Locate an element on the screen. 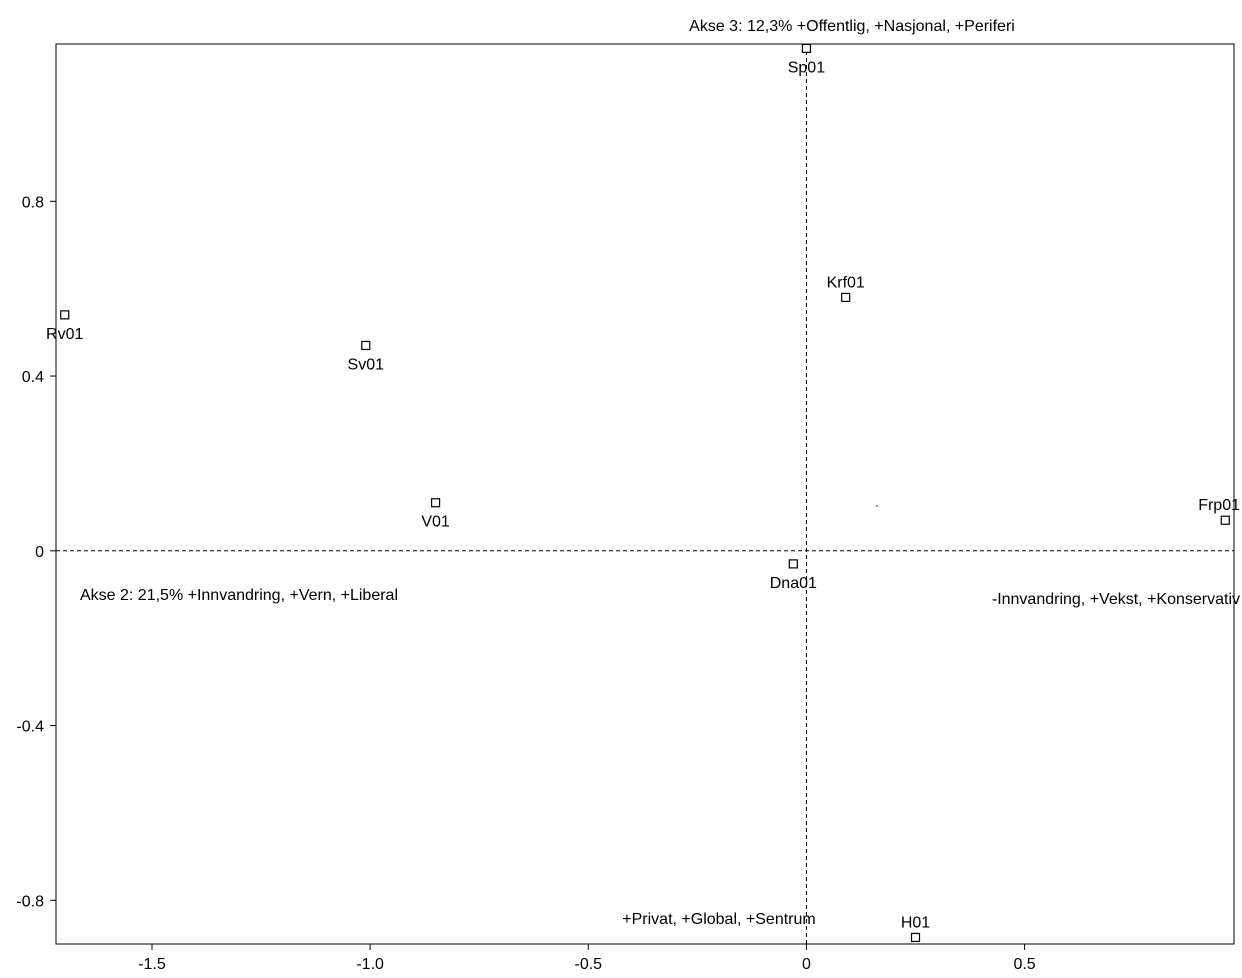  y-tick-label: -0.8 is located at coordinates (30, 901).